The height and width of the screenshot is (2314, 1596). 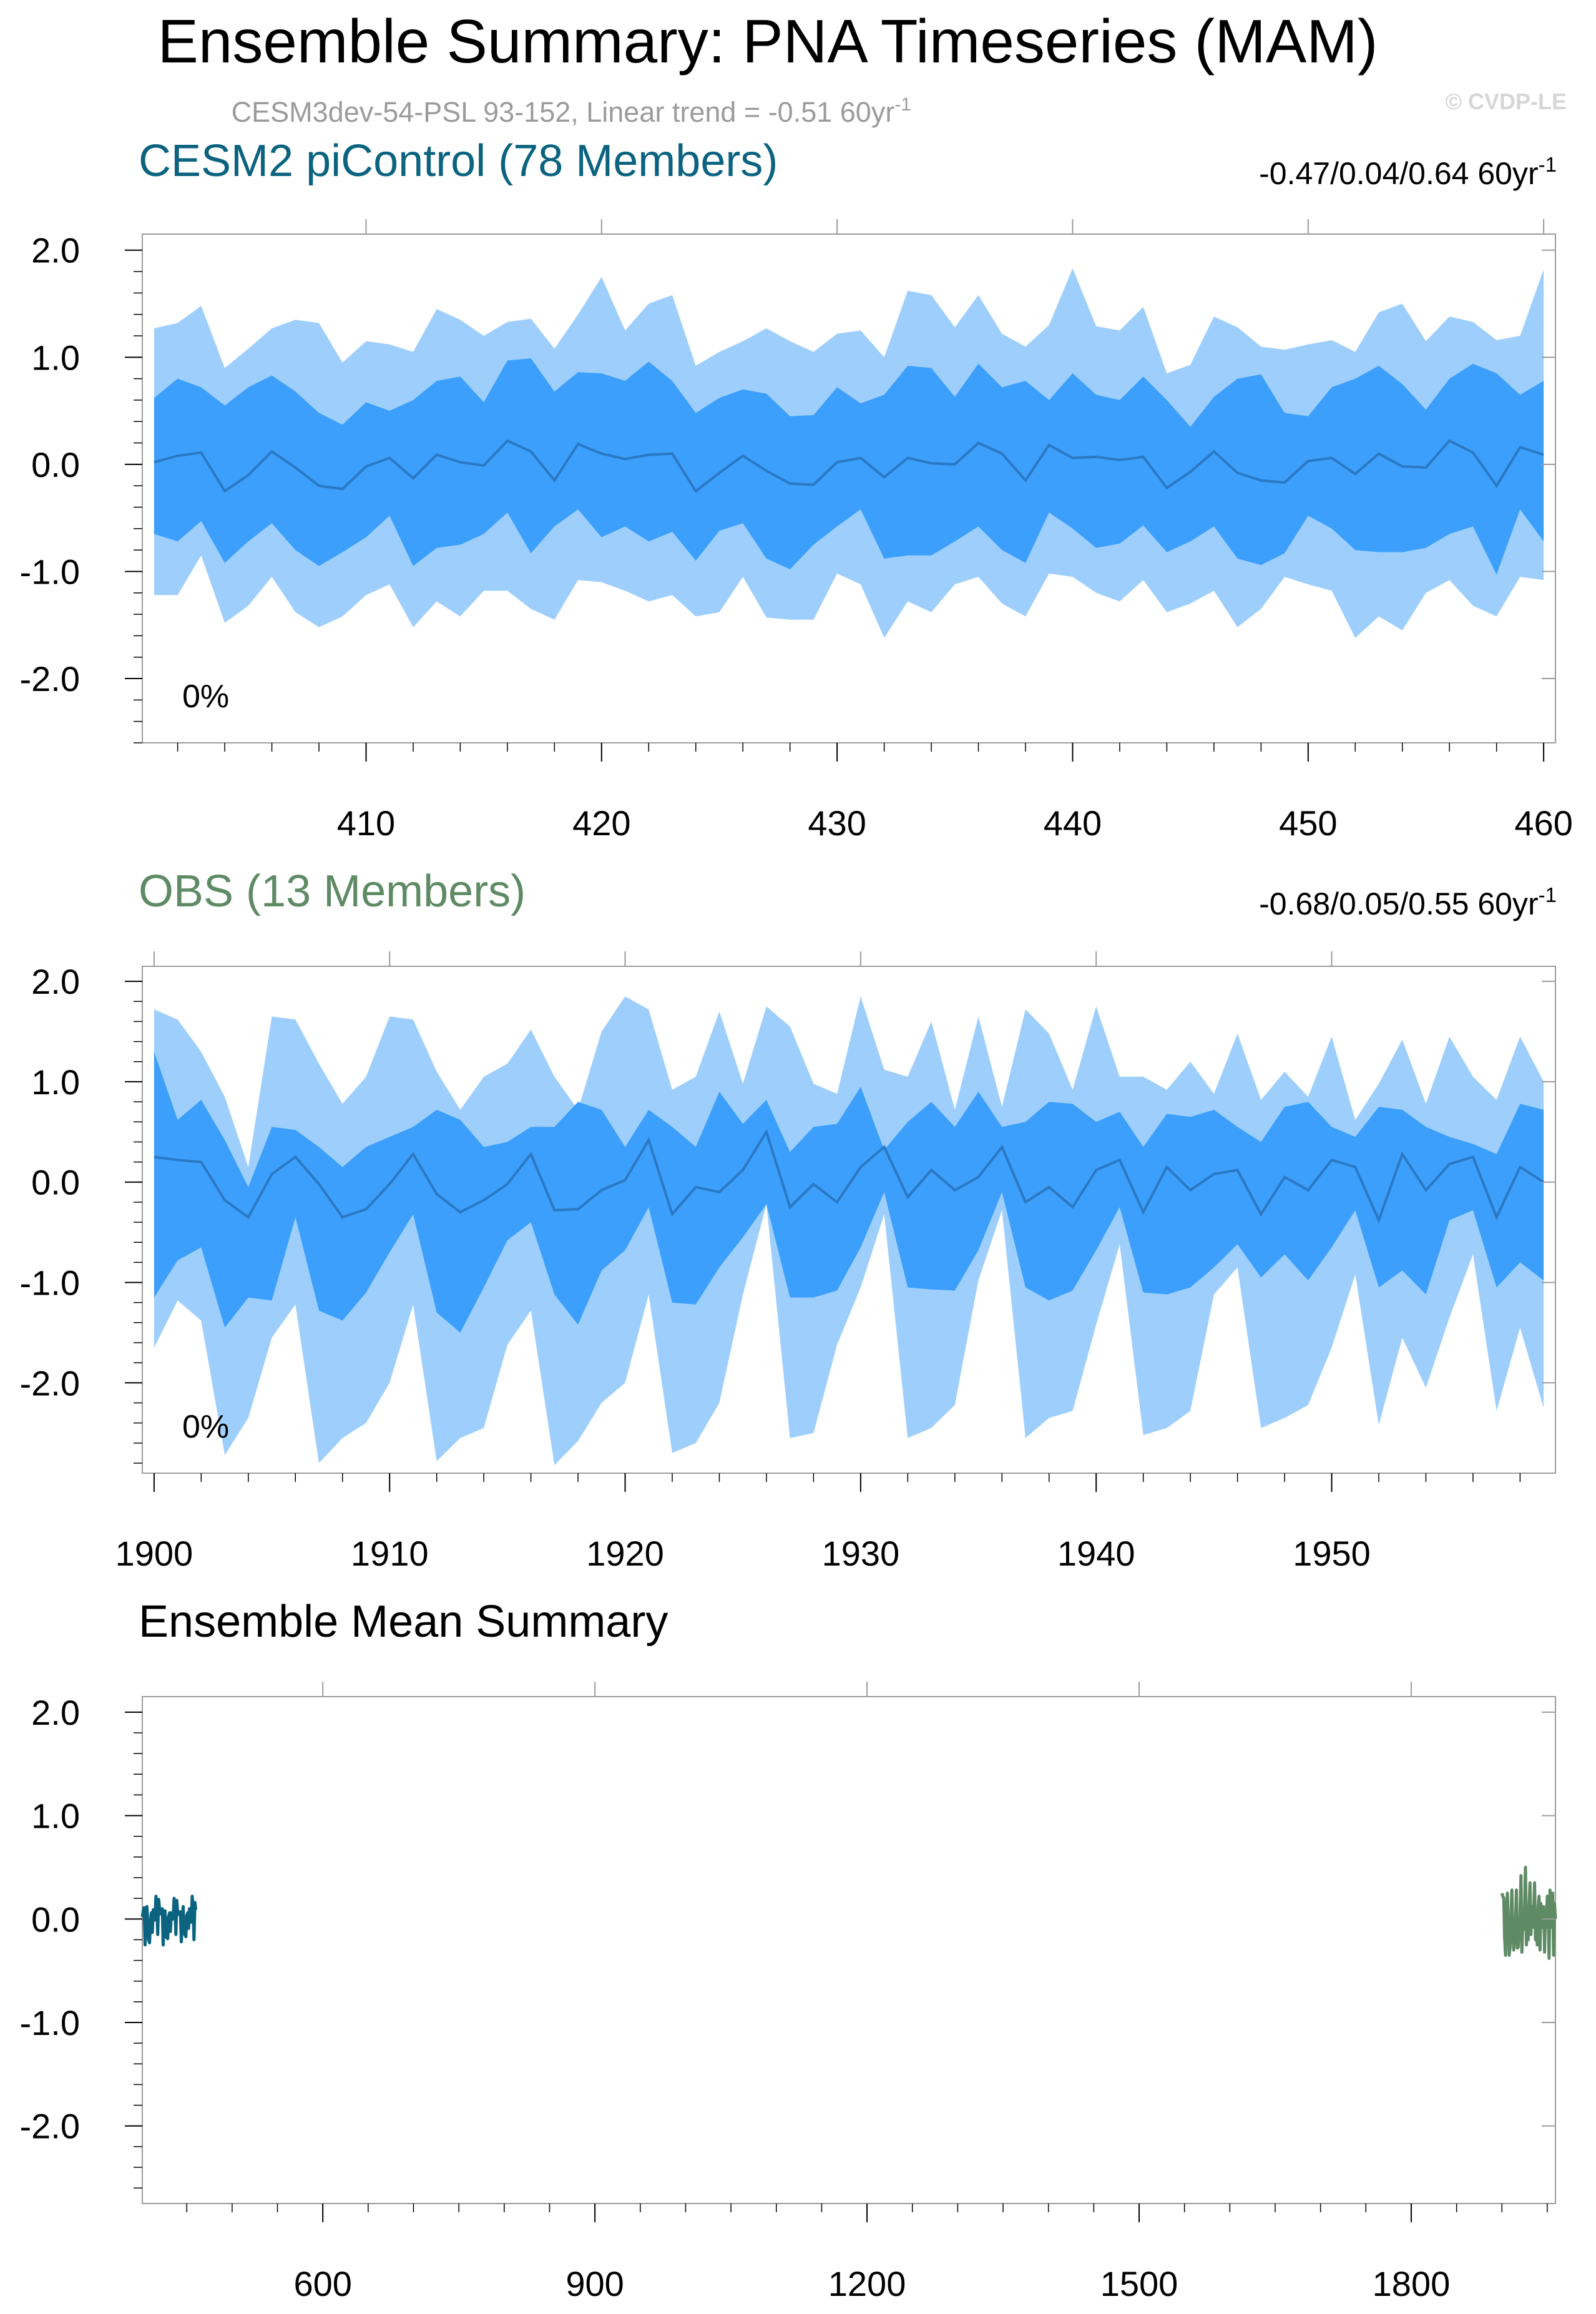 I want to click on obs-xtick-label: 1900, so click(x=154, y=1553).